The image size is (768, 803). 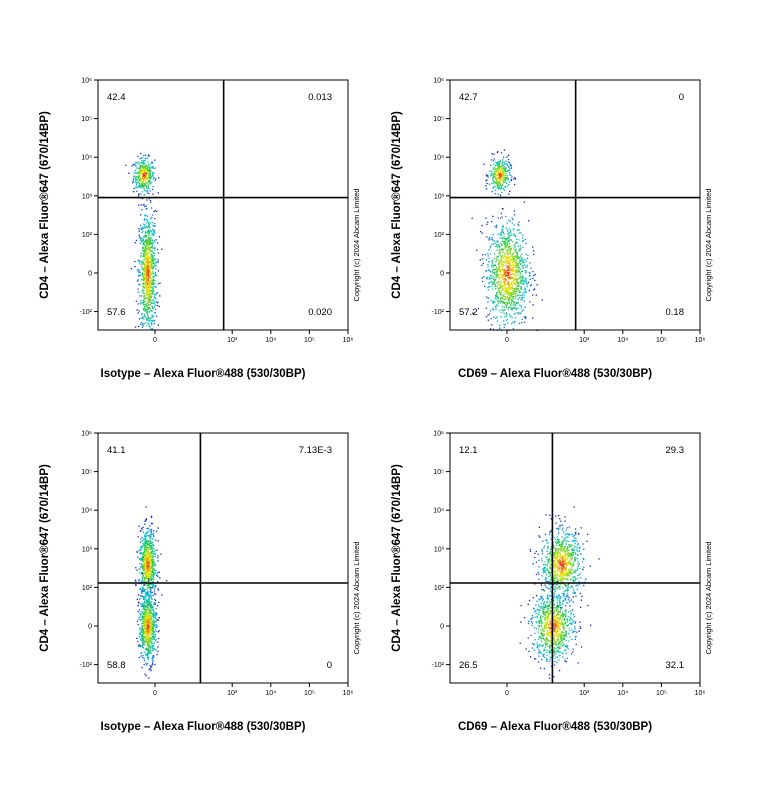 I want to click on y-tick-label: 10², so click(x=87, y=588).